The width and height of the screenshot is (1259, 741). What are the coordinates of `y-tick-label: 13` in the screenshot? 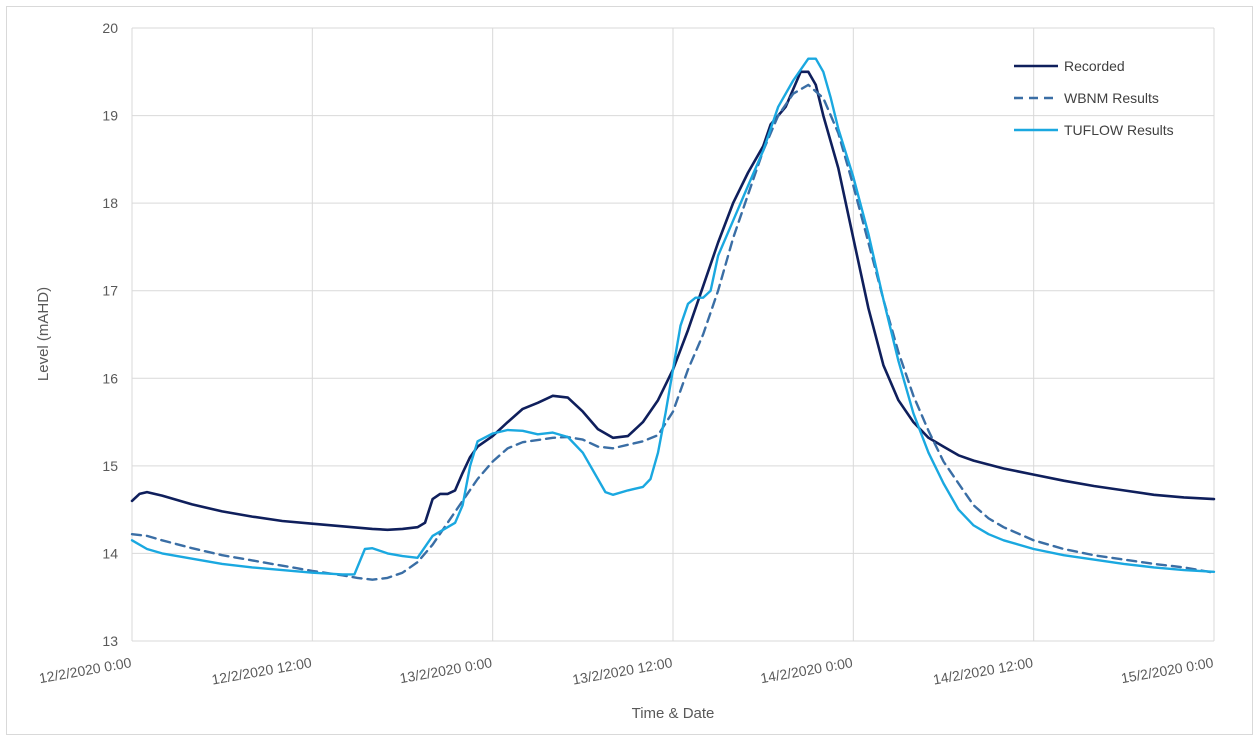 It's located at (110, 641).